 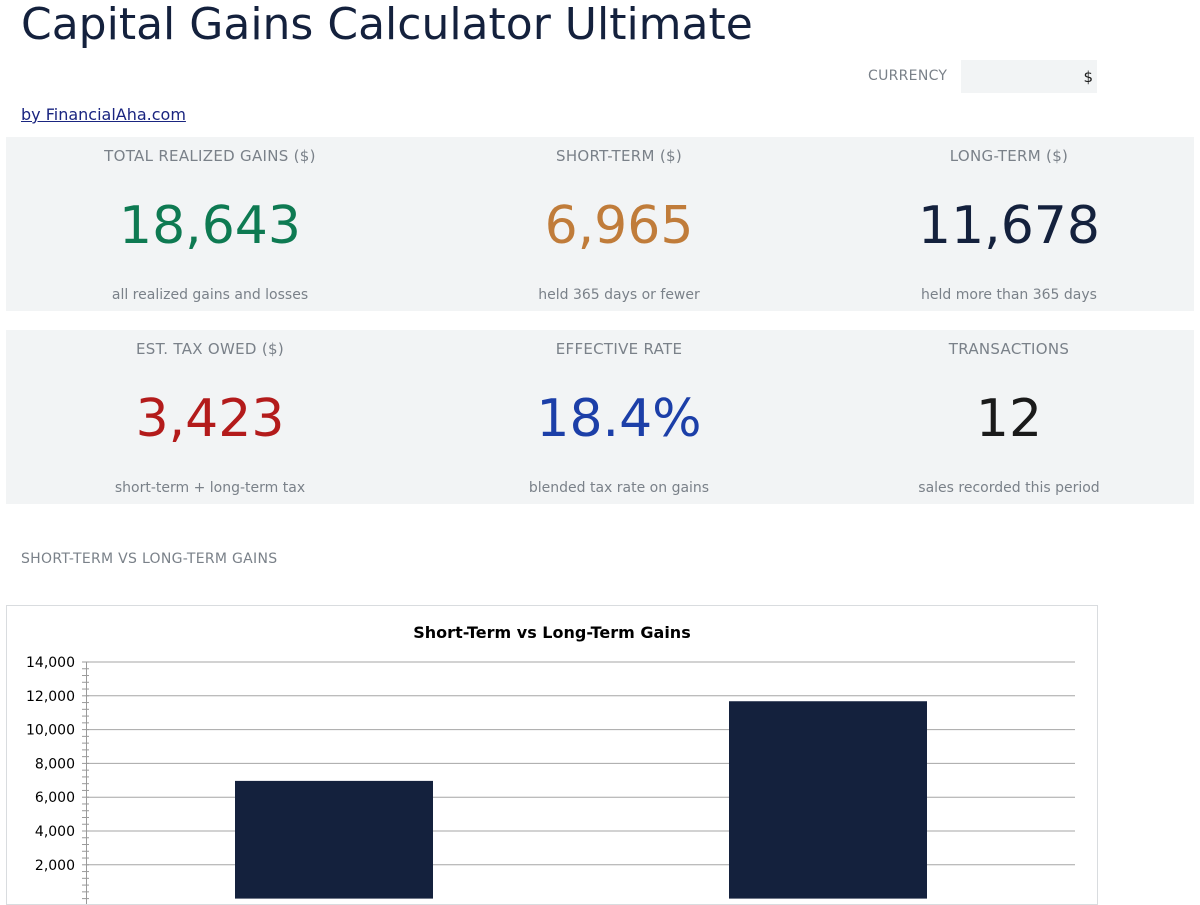 What do you see at coordinates (55, 866) in the screenshot?
I see `y-tick-label: 2,000` at bounding box center [55, 866].